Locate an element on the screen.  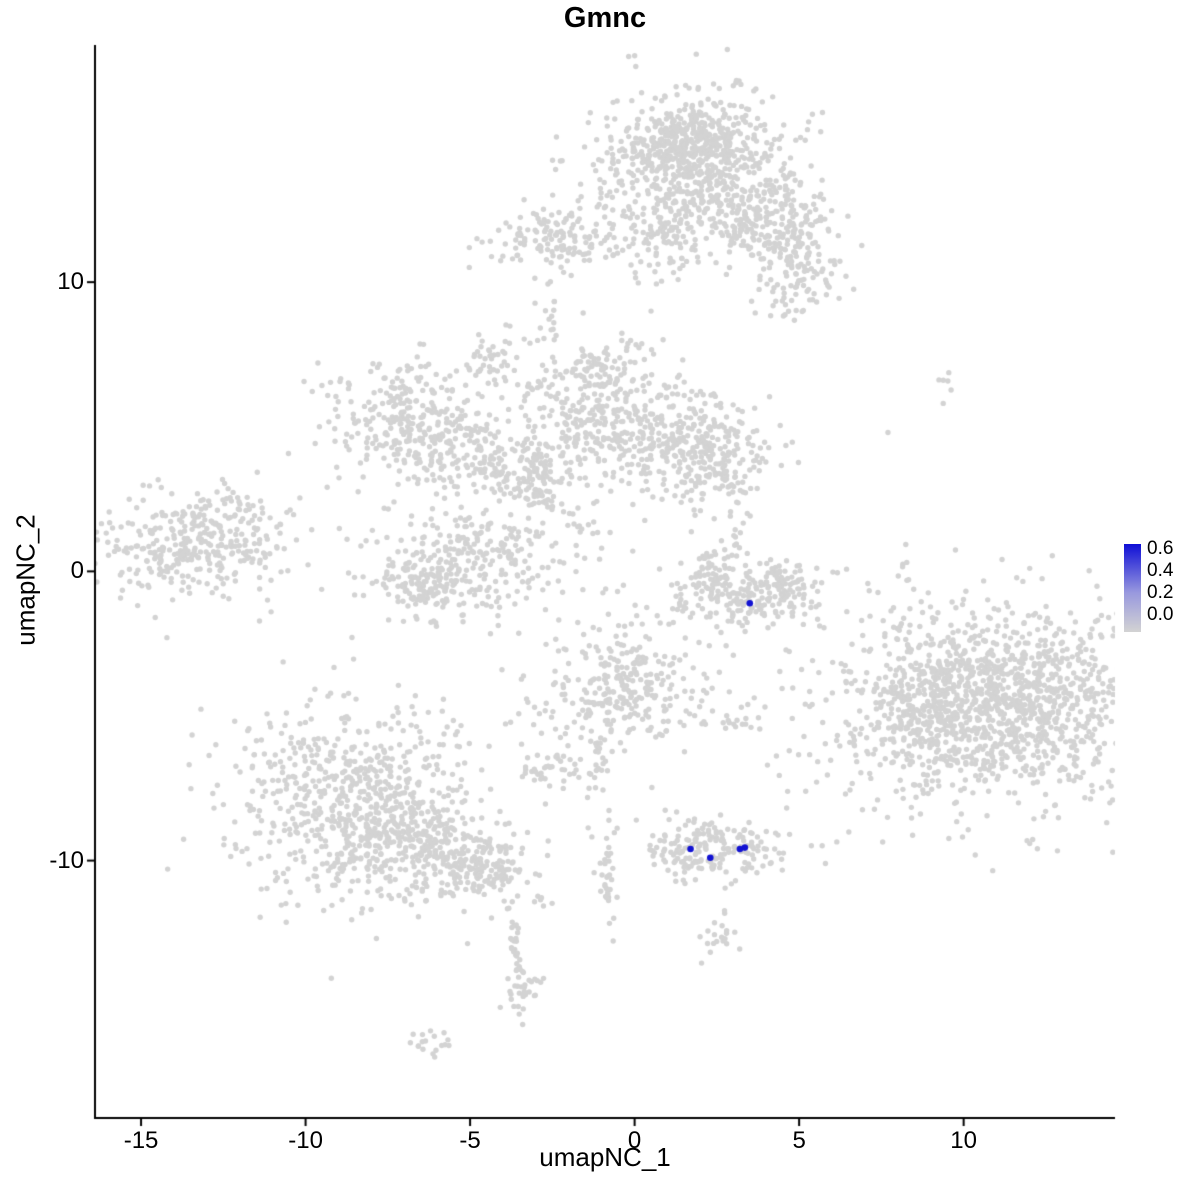
plot-title: Gmnc is located at coordinates (605, 18).